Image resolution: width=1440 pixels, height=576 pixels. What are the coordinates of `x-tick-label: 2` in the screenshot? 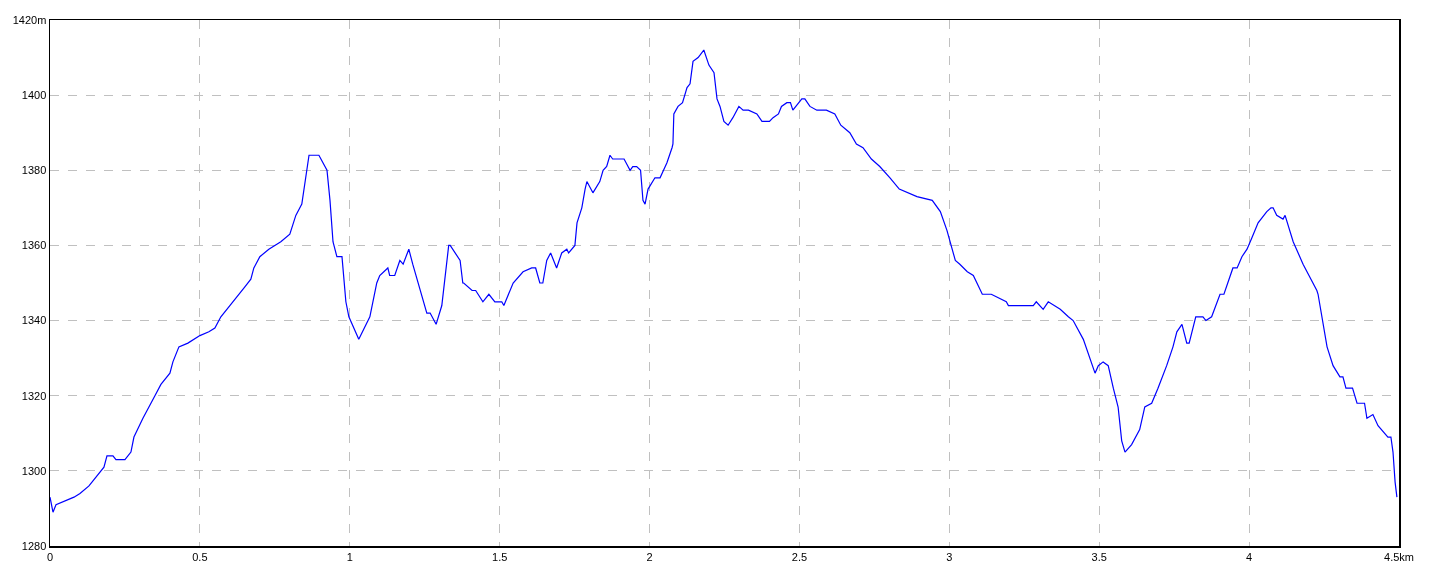 It's located at (649, 556).